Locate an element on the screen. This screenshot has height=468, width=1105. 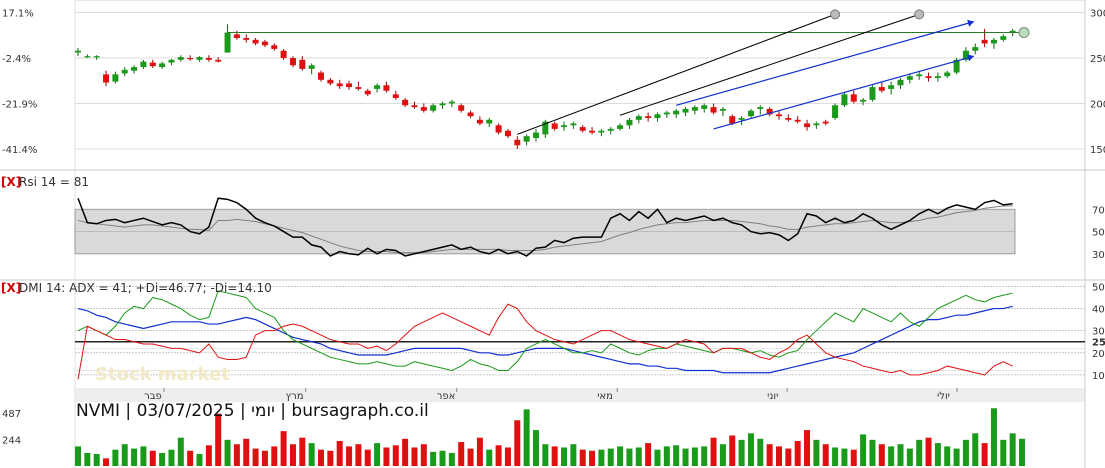
plus-di-line is located at coordinates (545, 331).